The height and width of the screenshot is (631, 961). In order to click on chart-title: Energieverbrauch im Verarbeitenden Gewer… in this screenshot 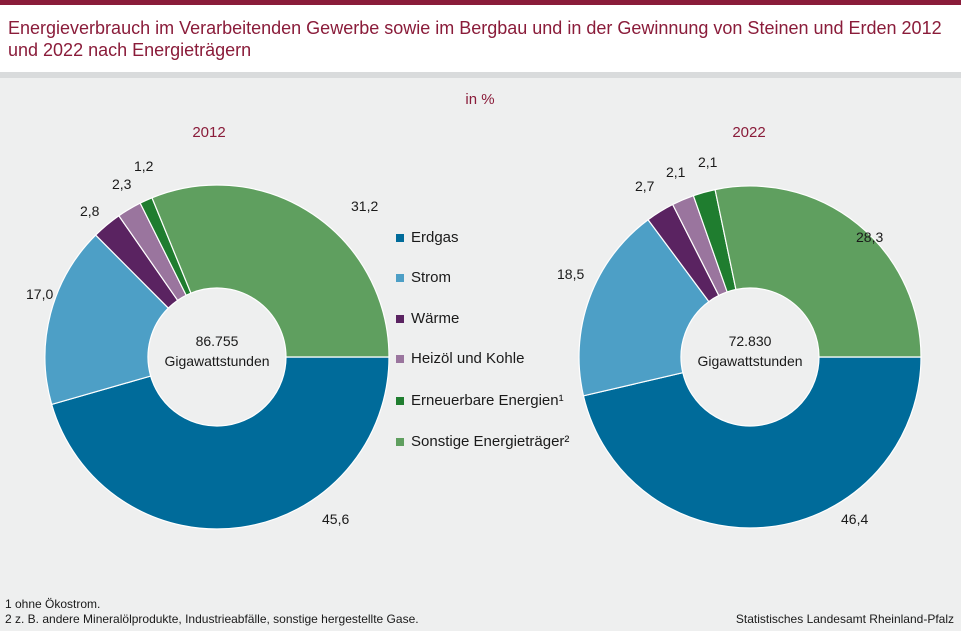, I will do `click(475, 39)`.